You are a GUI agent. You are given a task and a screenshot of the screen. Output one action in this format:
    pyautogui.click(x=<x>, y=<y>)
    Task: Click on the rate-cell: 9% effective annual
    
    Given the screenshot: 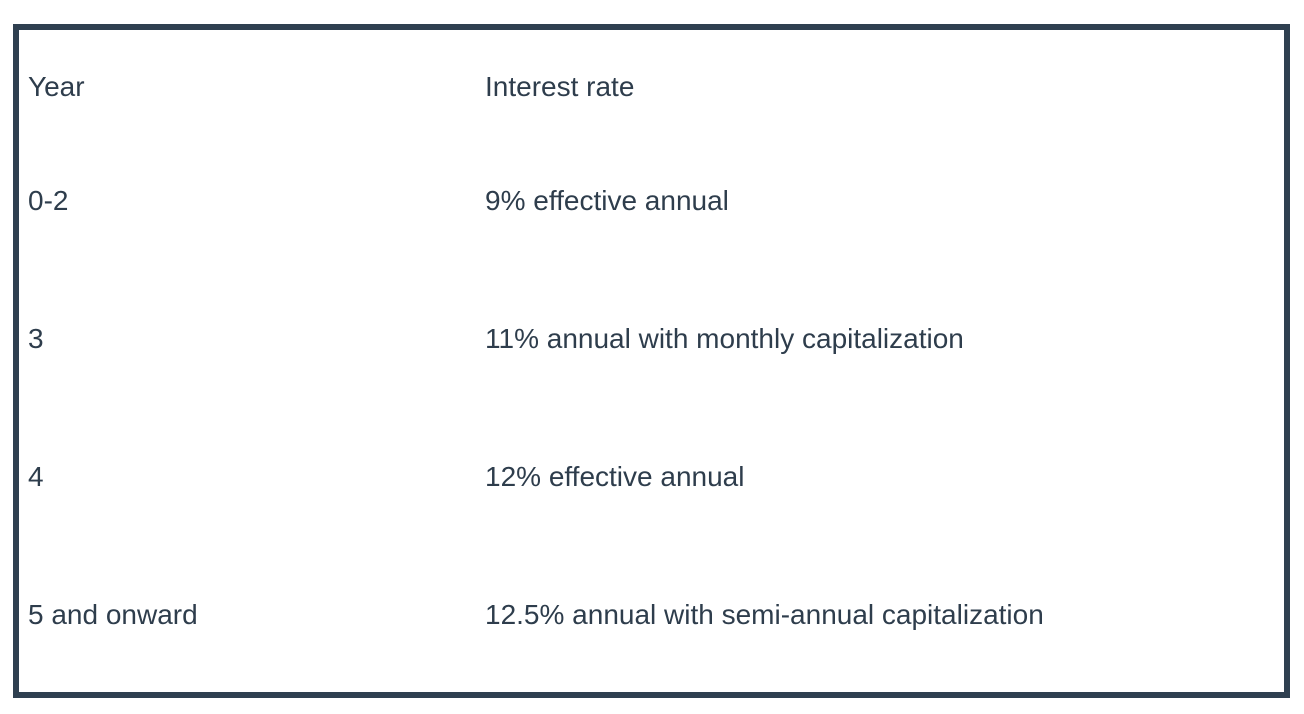 What is the action you would take?
    pyautogui.click(x=607, y=200)
    